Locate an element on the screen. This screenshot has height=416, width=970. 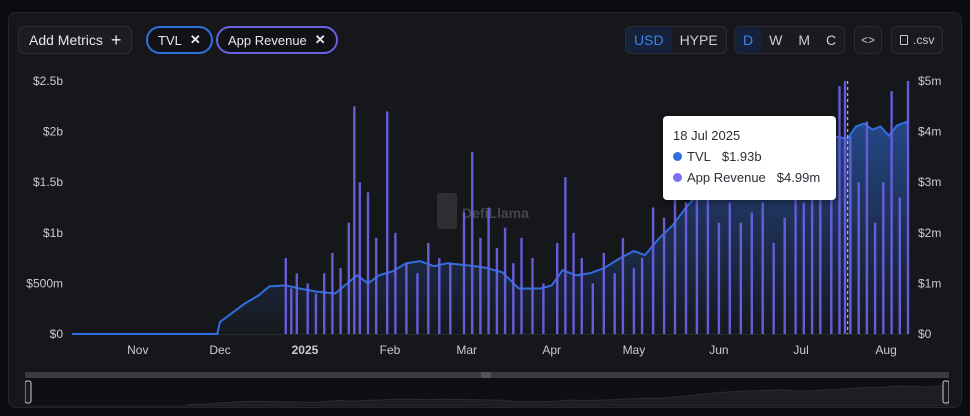
metric-chip-app-revenue-label: App Revenue is located at coordinates (267, 40).